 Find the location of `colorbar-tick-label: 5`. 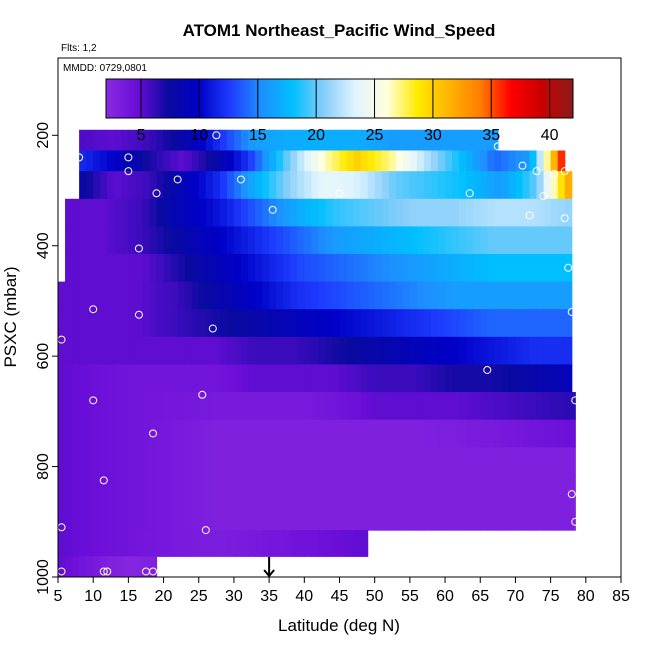

colorbar-tick-label: 5 is located at coordinates (141, 135).